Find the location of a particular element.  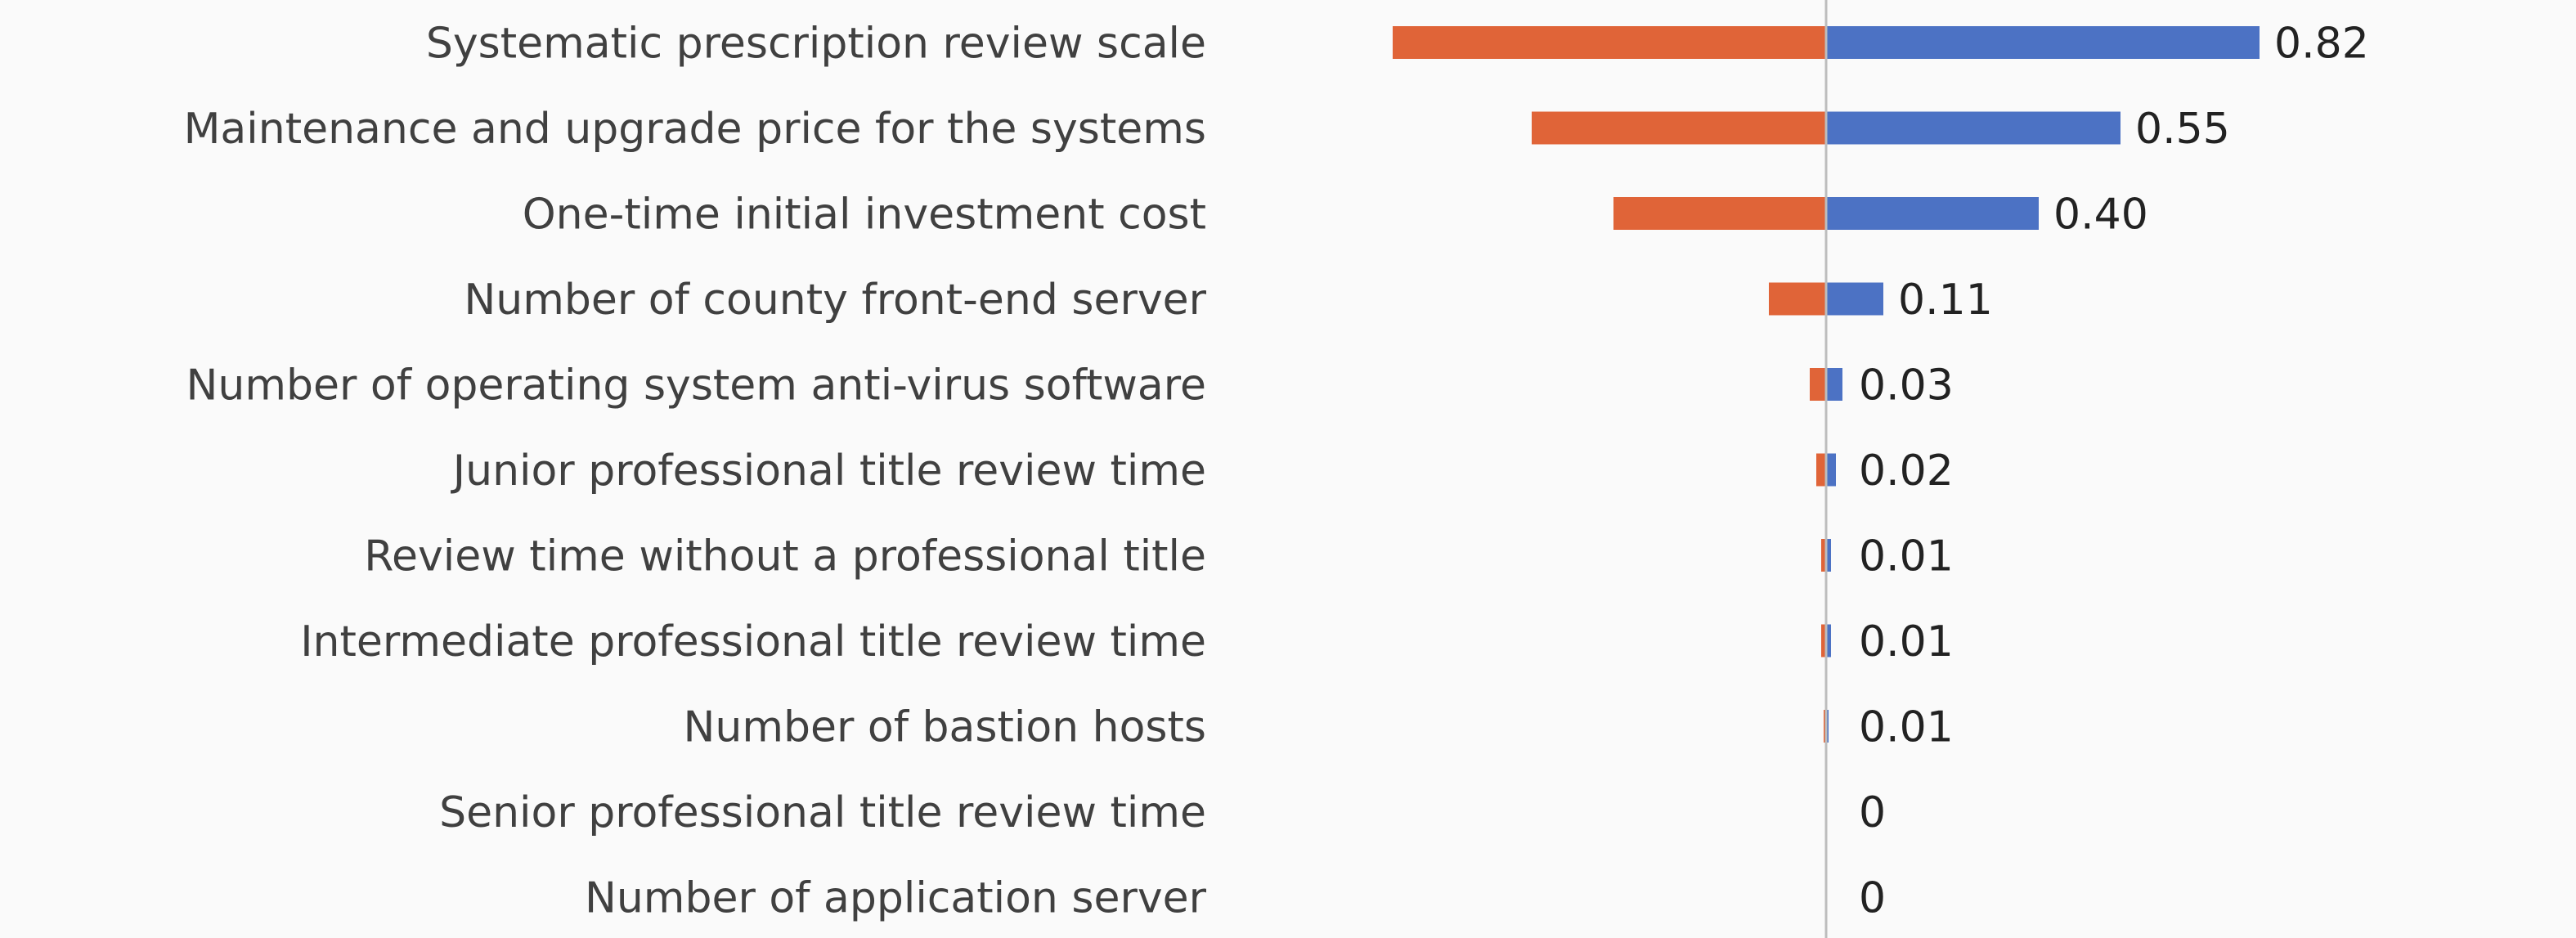

data-label: 0.55 is located at coordinates (2182, 129).